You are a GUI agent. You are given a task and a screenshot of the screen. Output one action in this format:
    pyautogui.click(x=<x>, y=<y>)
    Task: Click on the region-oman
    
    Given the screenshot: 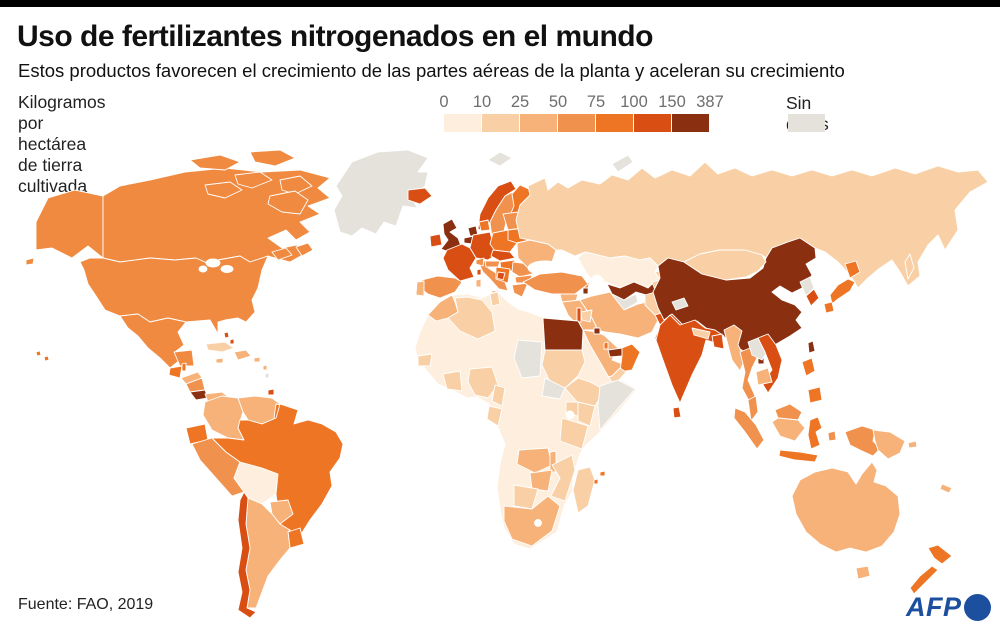 What is the action you would take?
    pyautogui.click(x=630, y=358)
    